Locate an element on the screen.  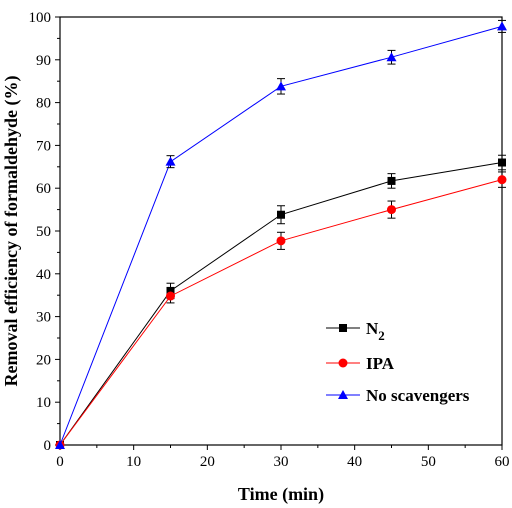
y-tick-label: 90 is located at coordinates (43, 61).